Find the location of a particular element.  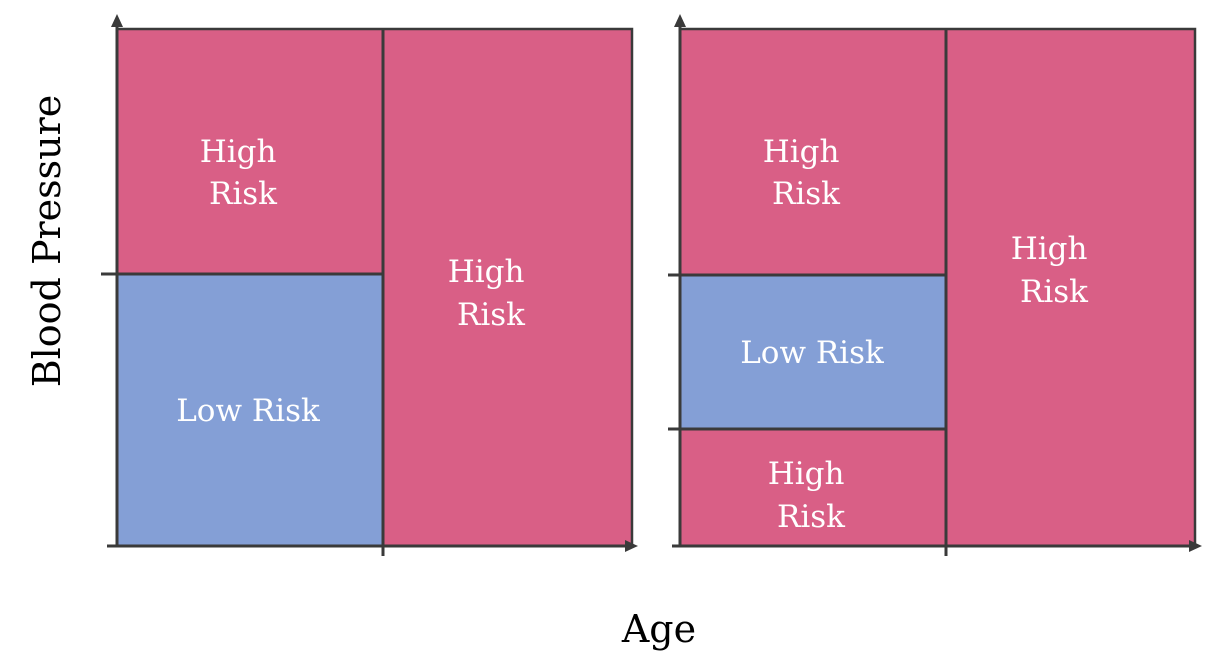

y-axis-title: Blood Pressure is located at coordinates (47, 241).